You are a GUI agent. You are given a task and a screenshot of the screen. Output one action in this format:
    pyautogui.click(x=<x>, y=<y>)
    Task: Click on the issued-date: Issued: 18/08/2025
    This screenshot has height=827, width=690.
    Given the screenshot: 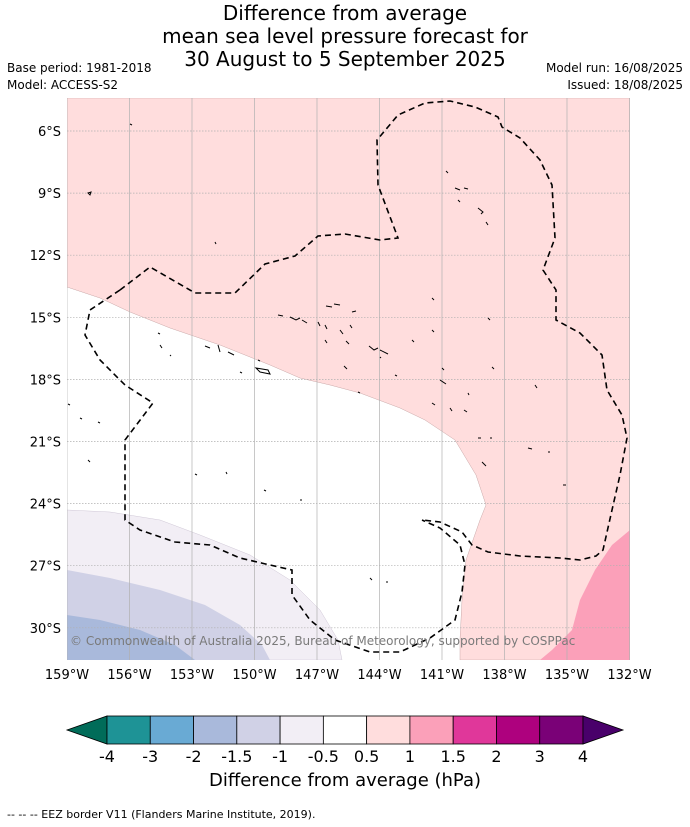 What is the action you would take?
    pyautogui.click(x=625, y=85)
    